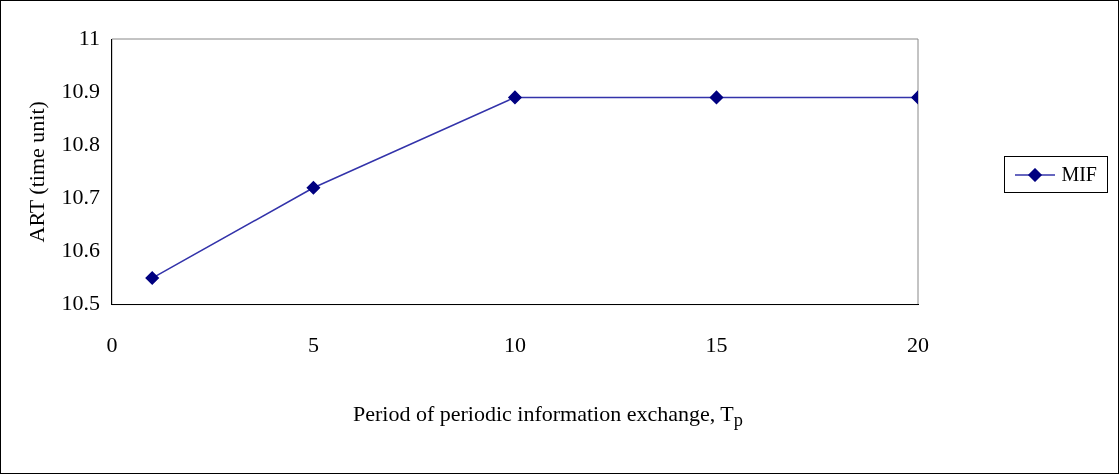 Image resolution: width=1119 pixels, height=474 pixels. I want to click on legend-label: MIF, so click(1079, 174).